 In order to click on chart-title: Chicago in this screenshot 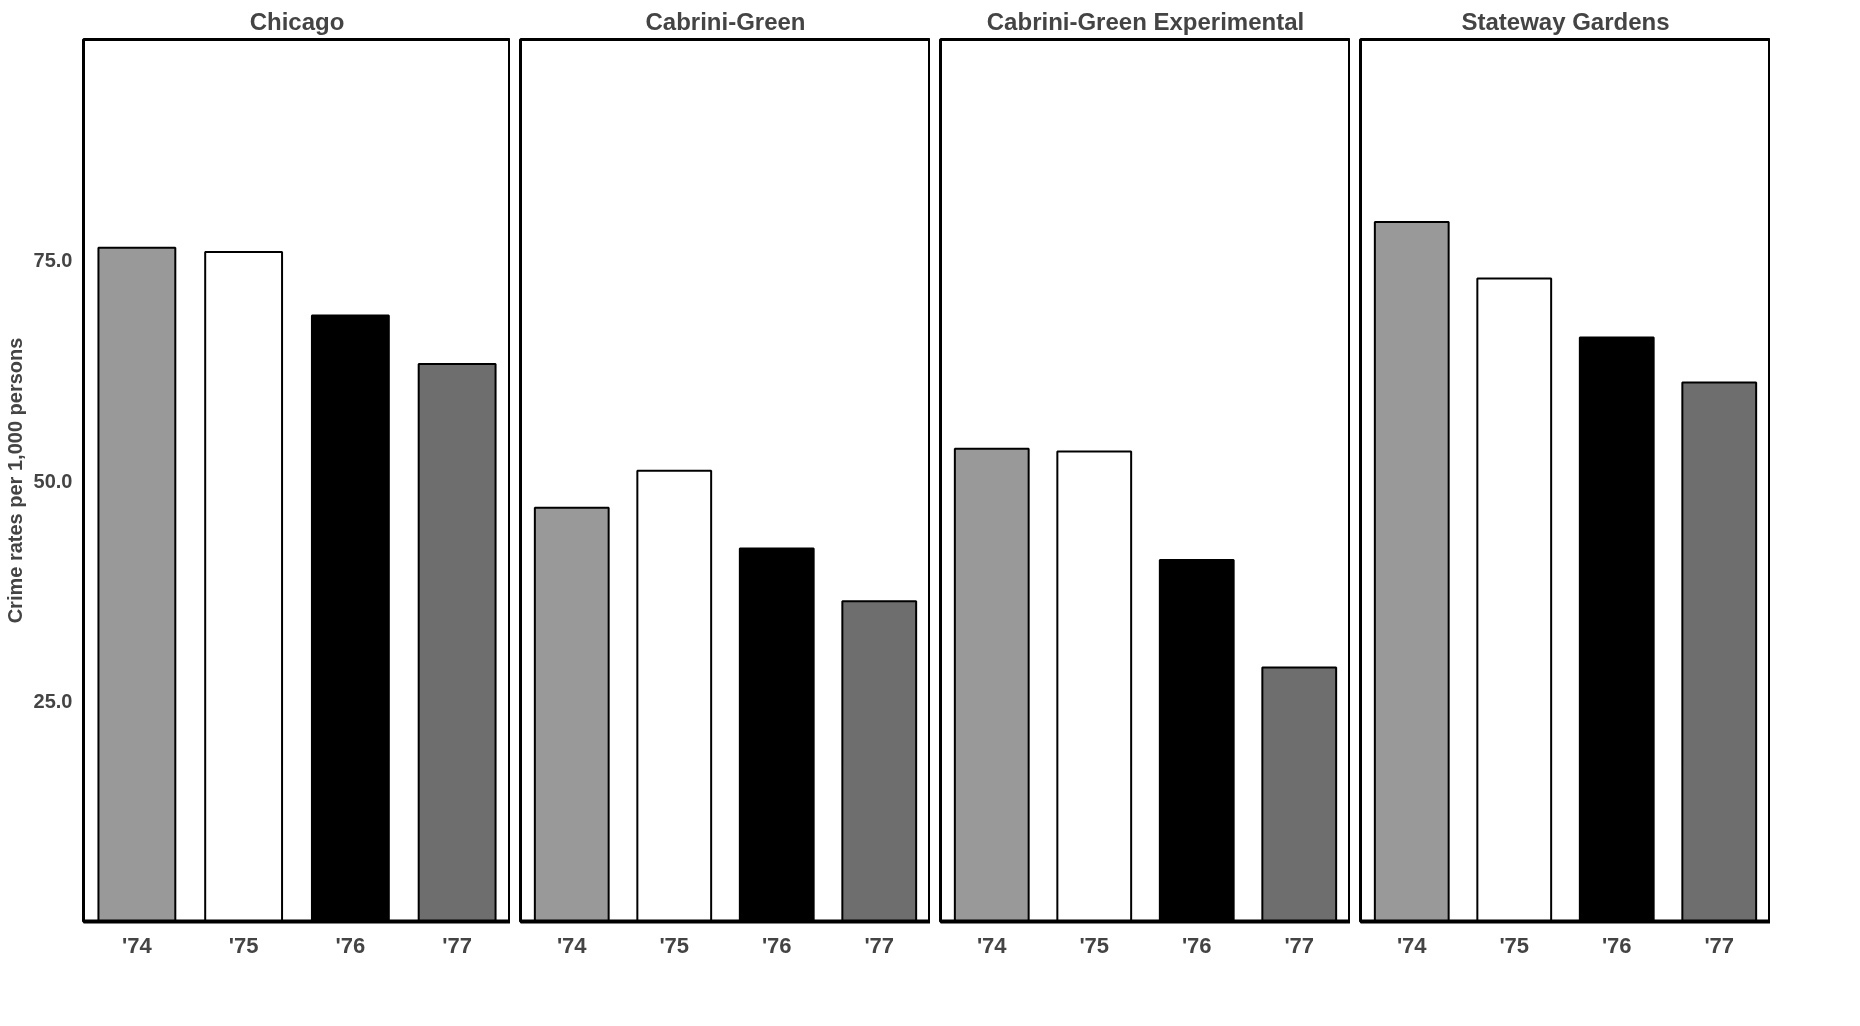, I will do `click(297, 21)`.